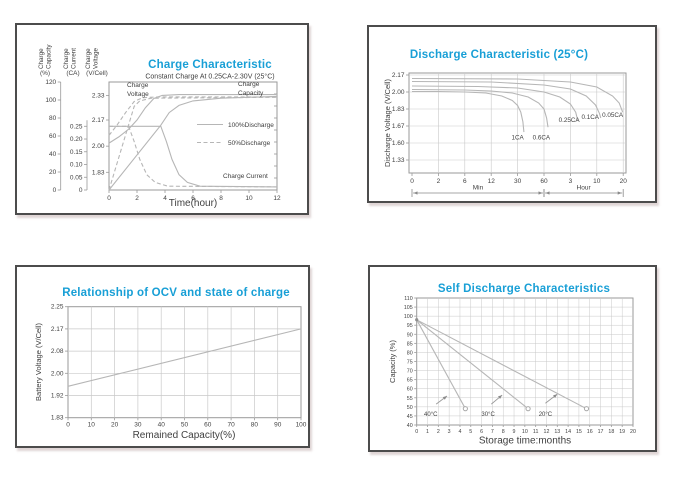  Describe the element at coordinates (590, 432) in the screenshot. I see `svg-text: 16` at that location.